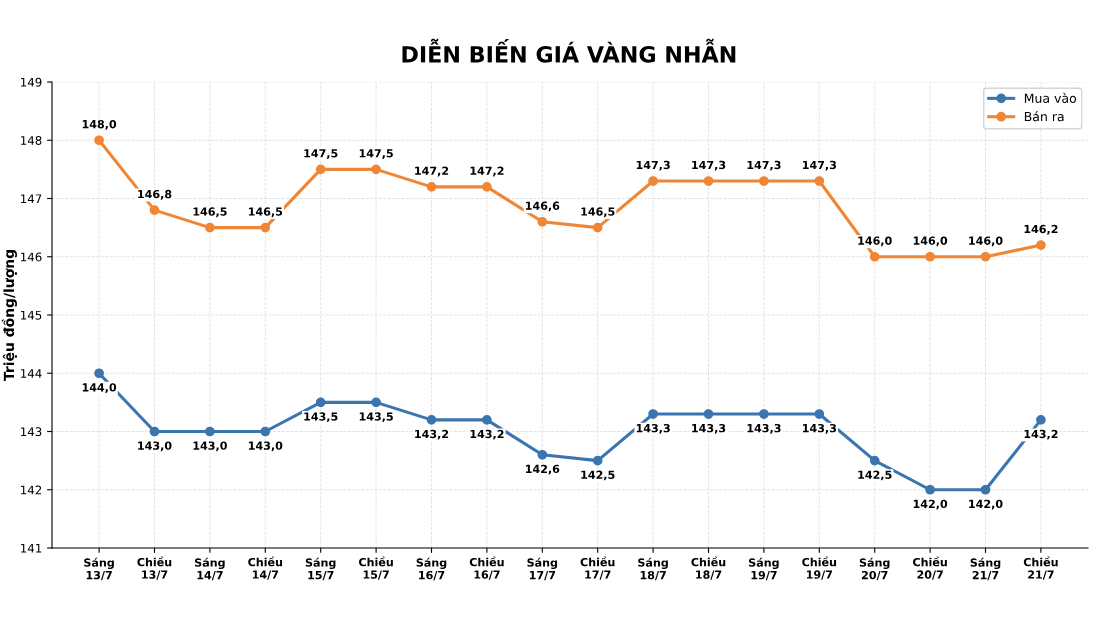  What do you see at coordinates (154, 568) in the screenshot?
I see `x-tick-label: Chiều 13/7` at bounding box center [154, 568].